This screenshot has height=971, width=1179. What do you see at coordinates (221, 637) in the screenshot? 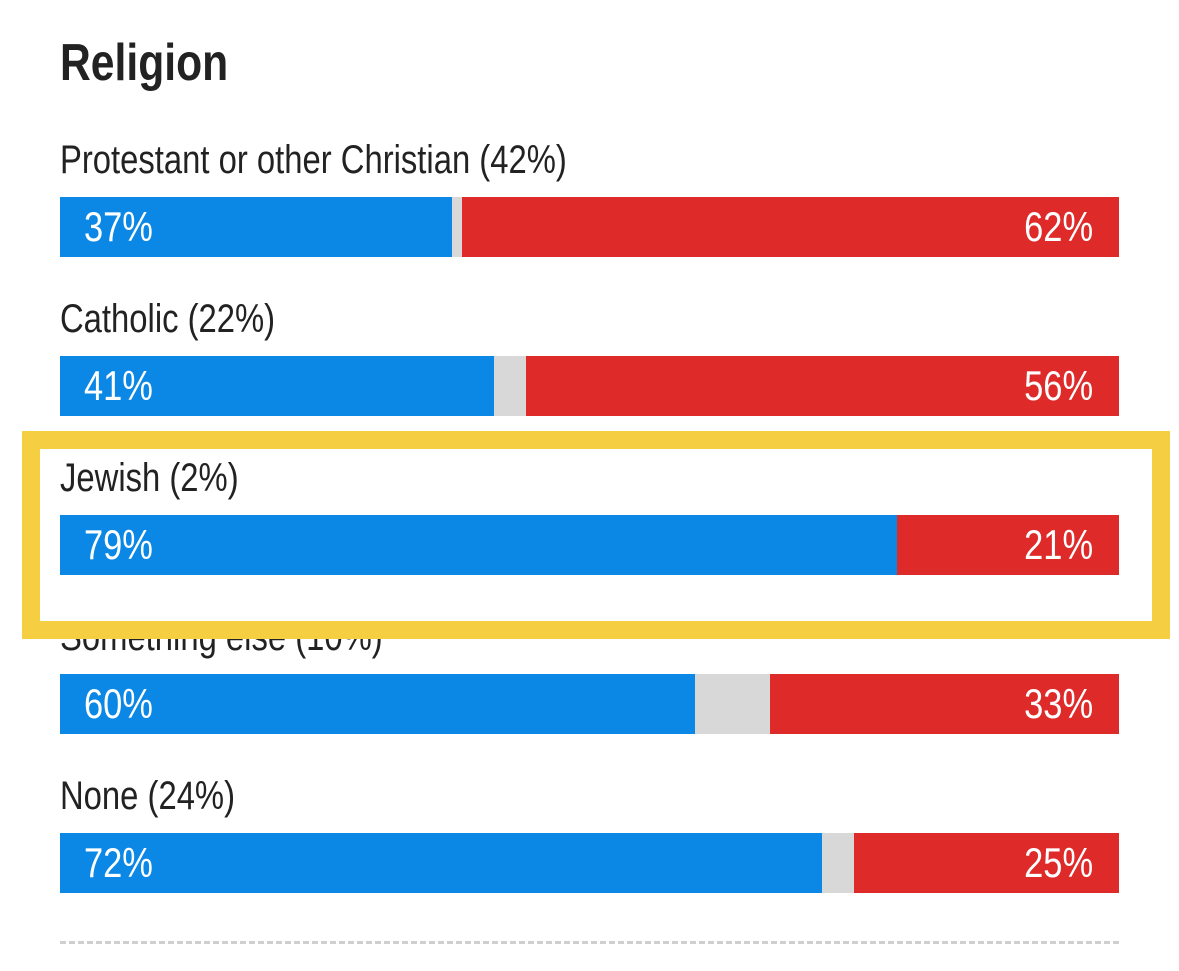
I see `category-label: Something else (10%)` at bounding box center [221, 637].